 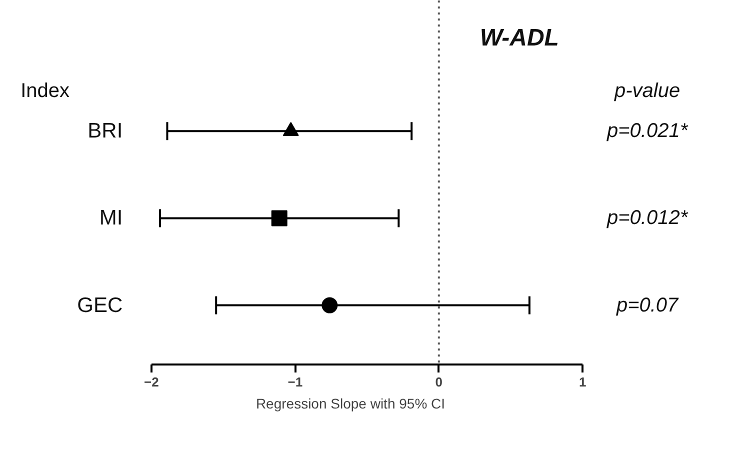 I want to click on x-tick-label: 0, so click(x=439, y=382).